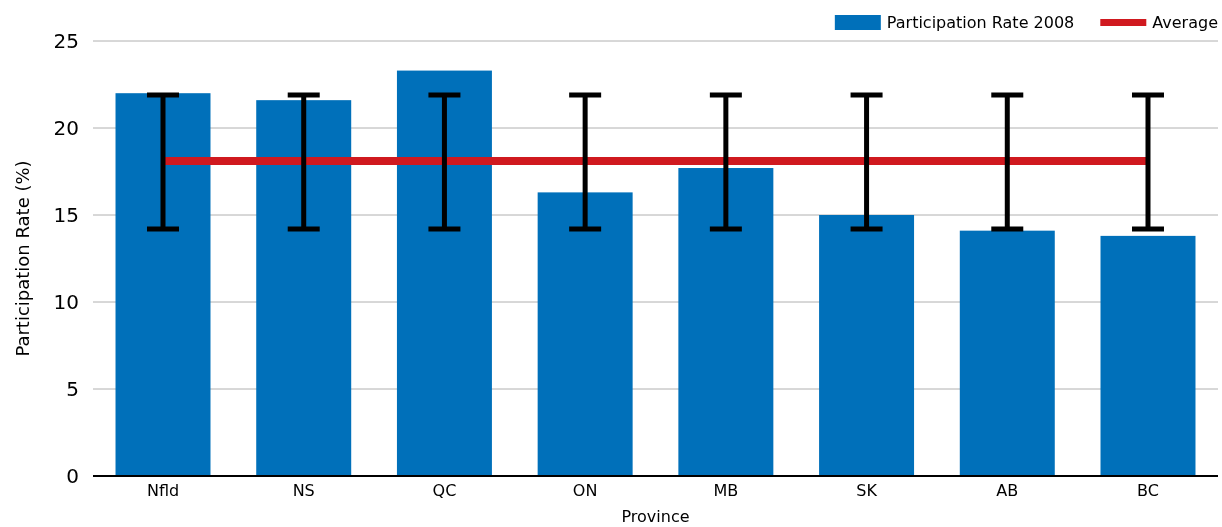  I want to click on x-tick-label: NS, so click(303, 491).